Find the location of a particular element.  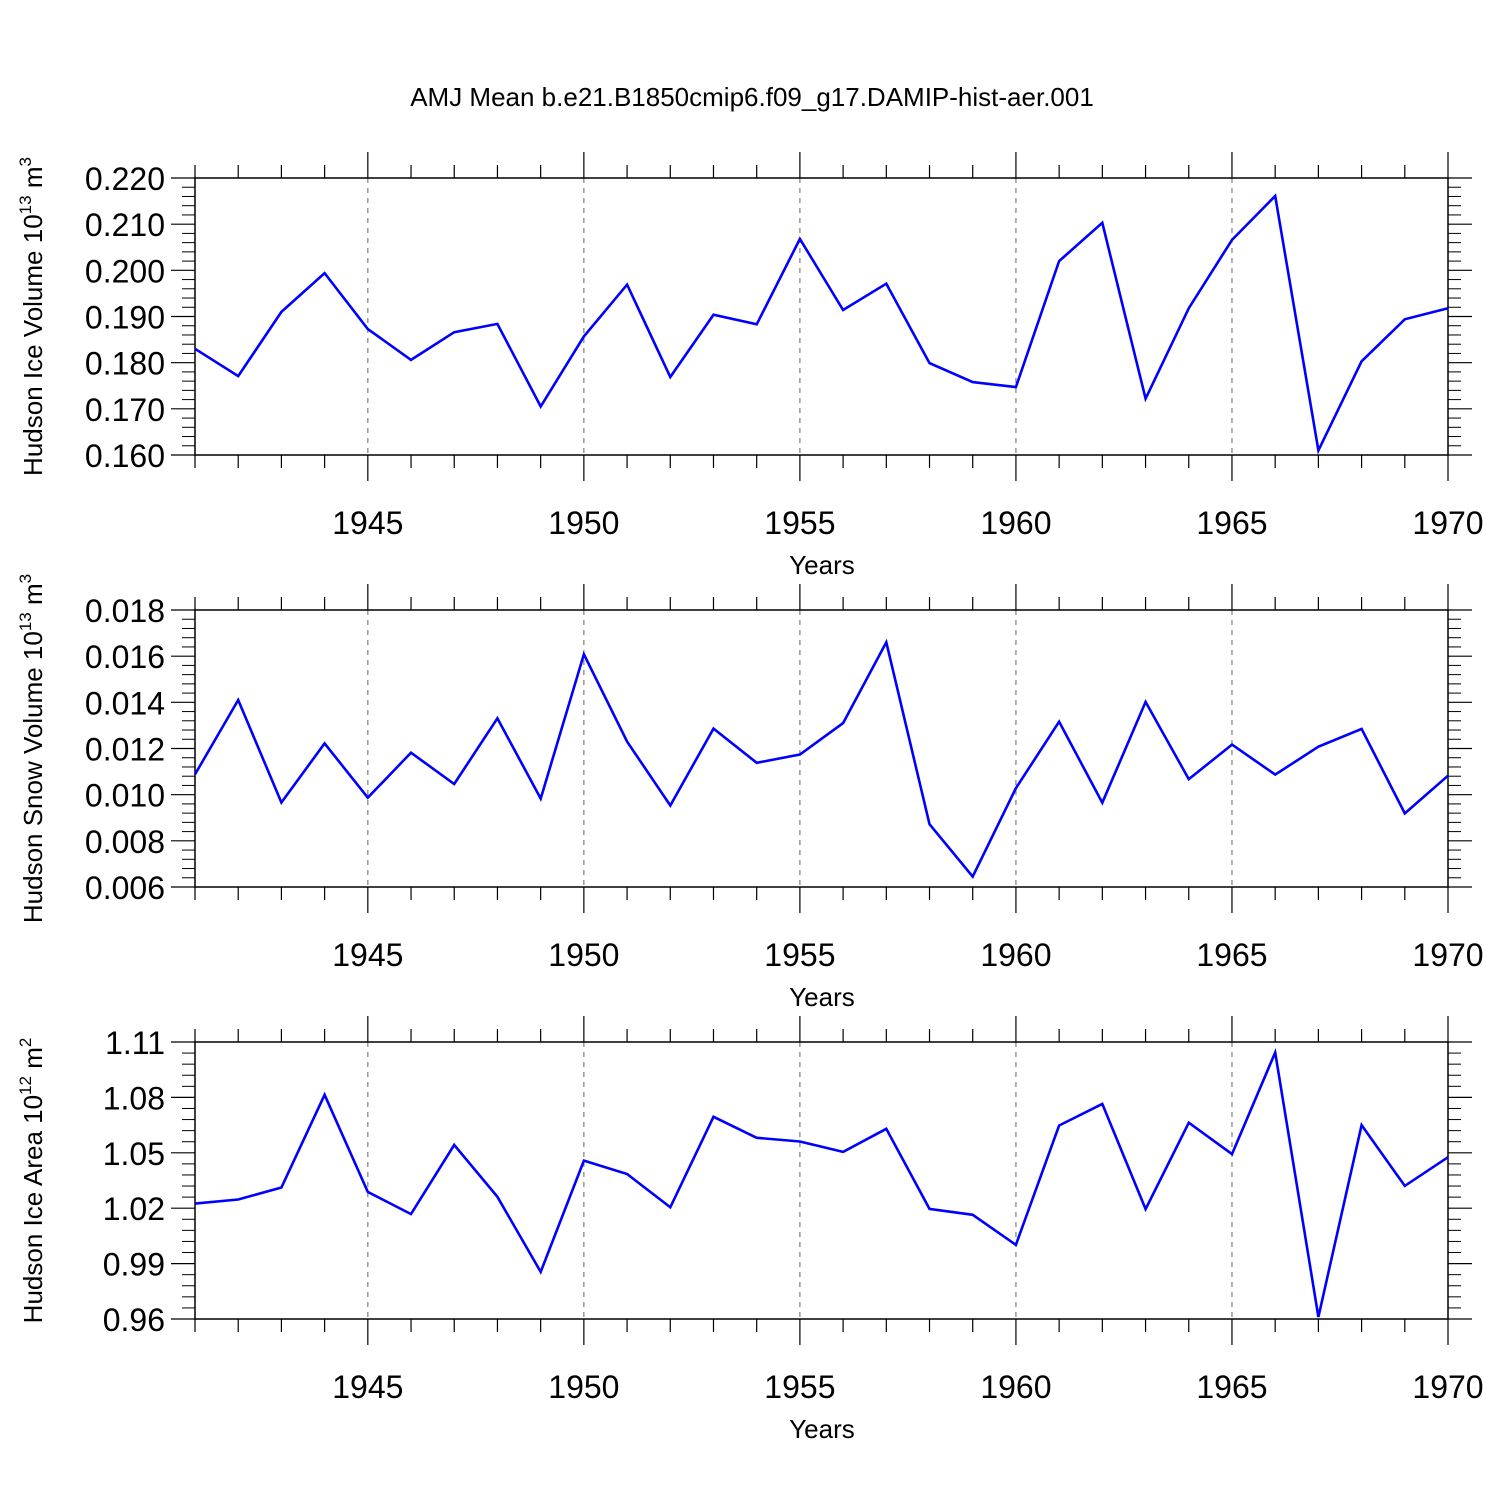

y-axis-label: Hudson Ice Volume 1013 m3 is located at coordinates (32, 316).